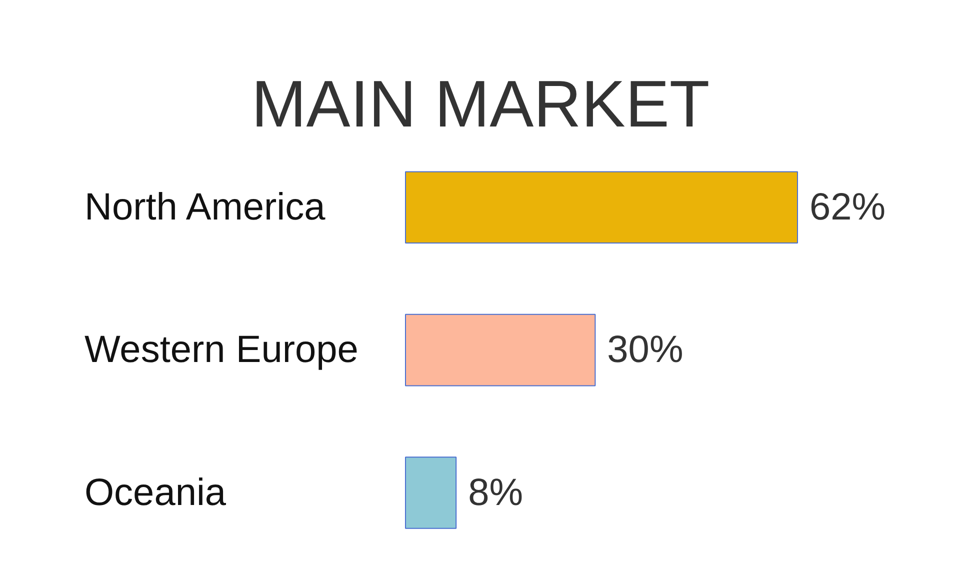  I want to click on chart-title: MAIN MARKET, so click(480, 103).